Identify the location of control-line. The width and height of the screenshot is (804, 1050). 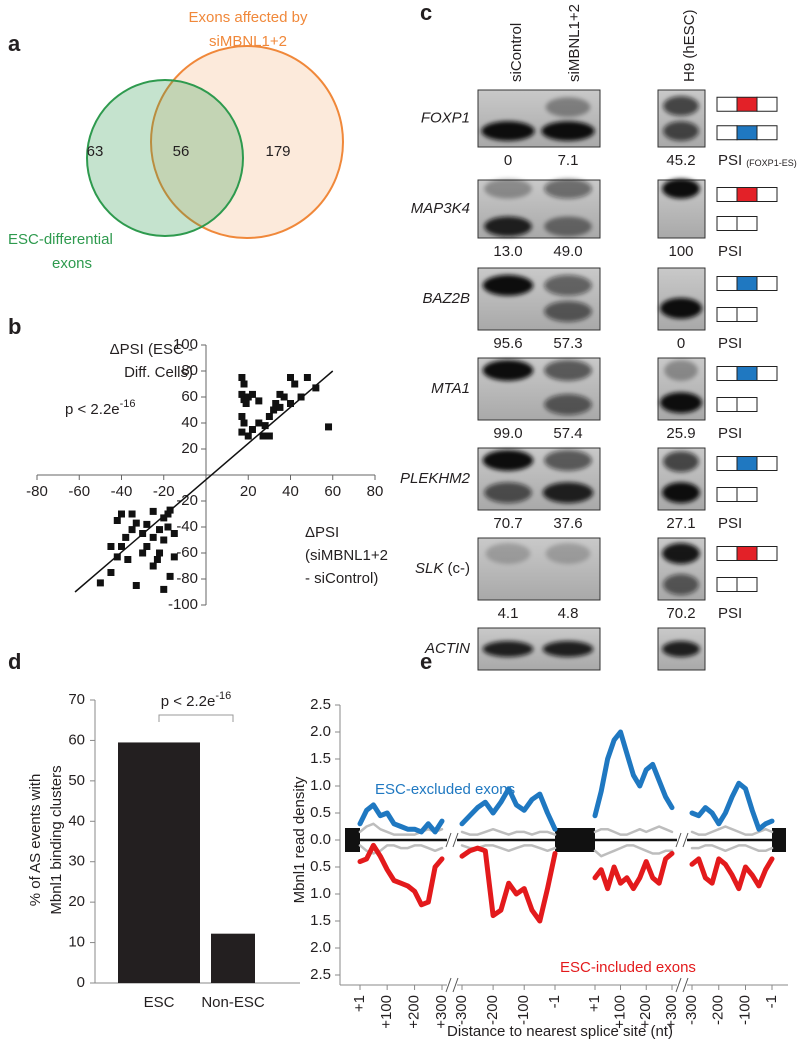
(401, 849).